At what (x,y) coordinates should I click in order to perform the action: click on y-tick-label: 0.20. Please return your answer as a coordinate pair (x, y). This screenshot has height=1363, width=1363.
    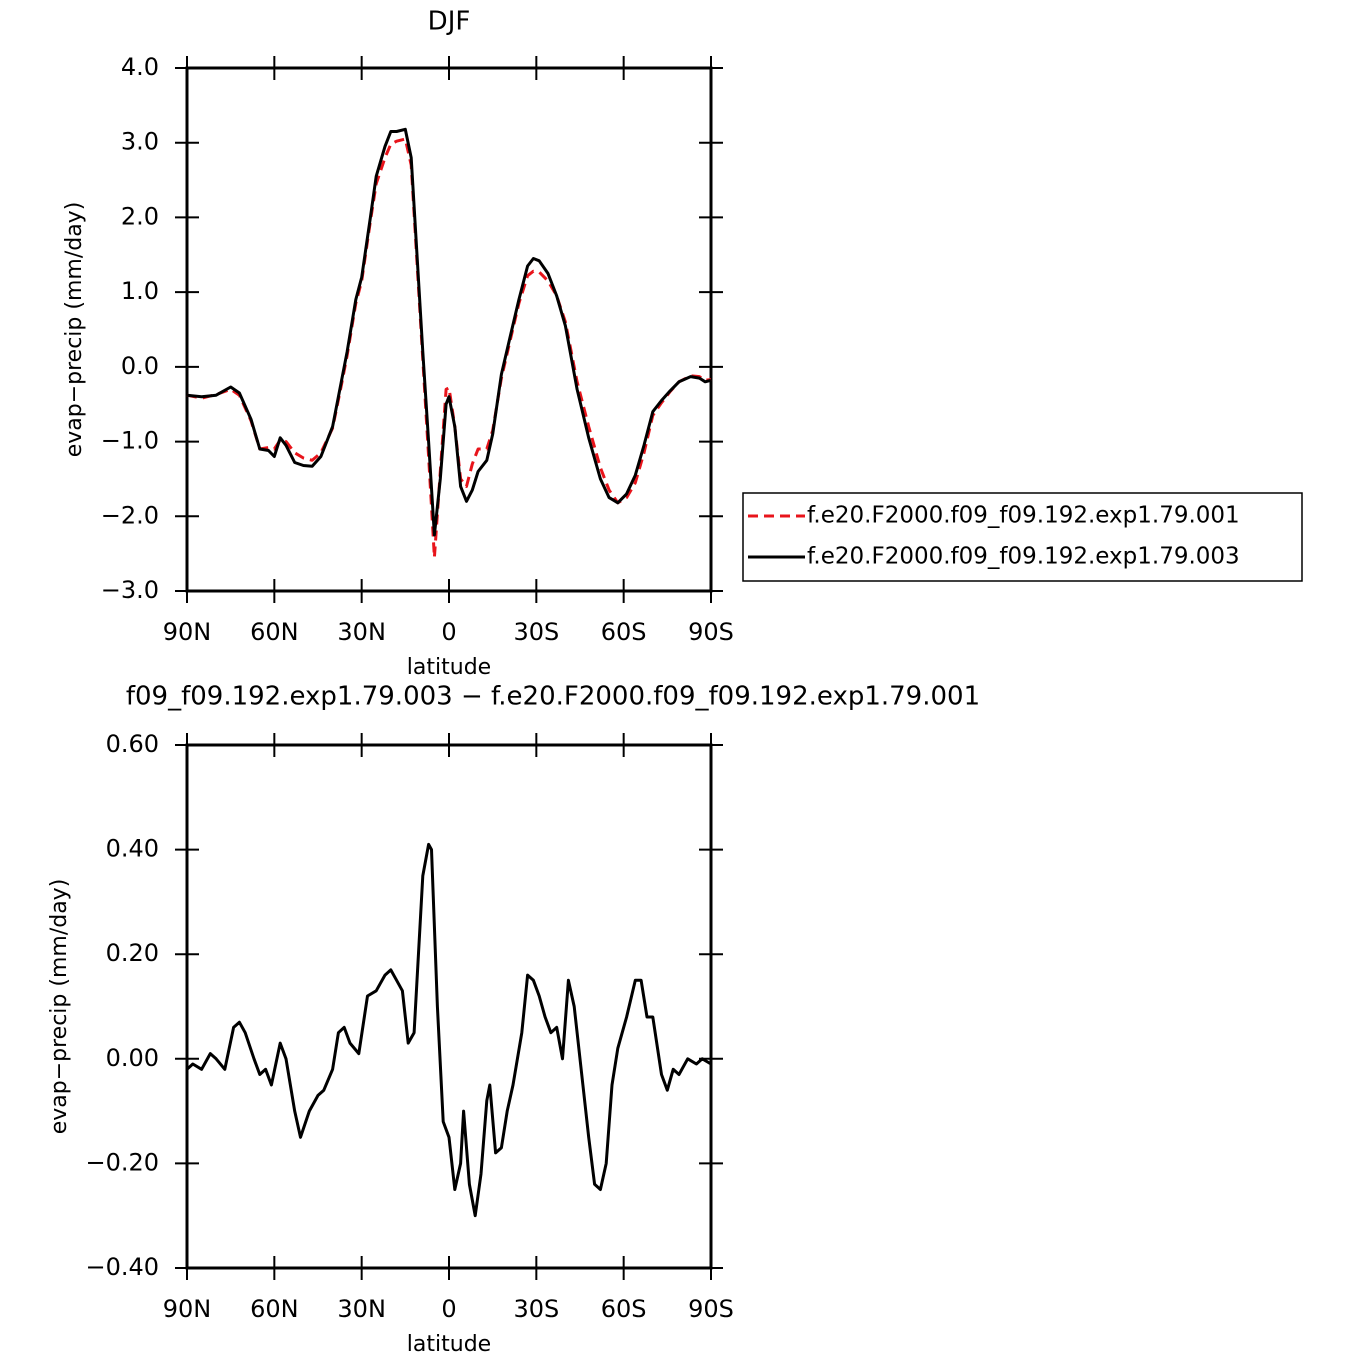
    Looking at the image, I should click on (132, 953).